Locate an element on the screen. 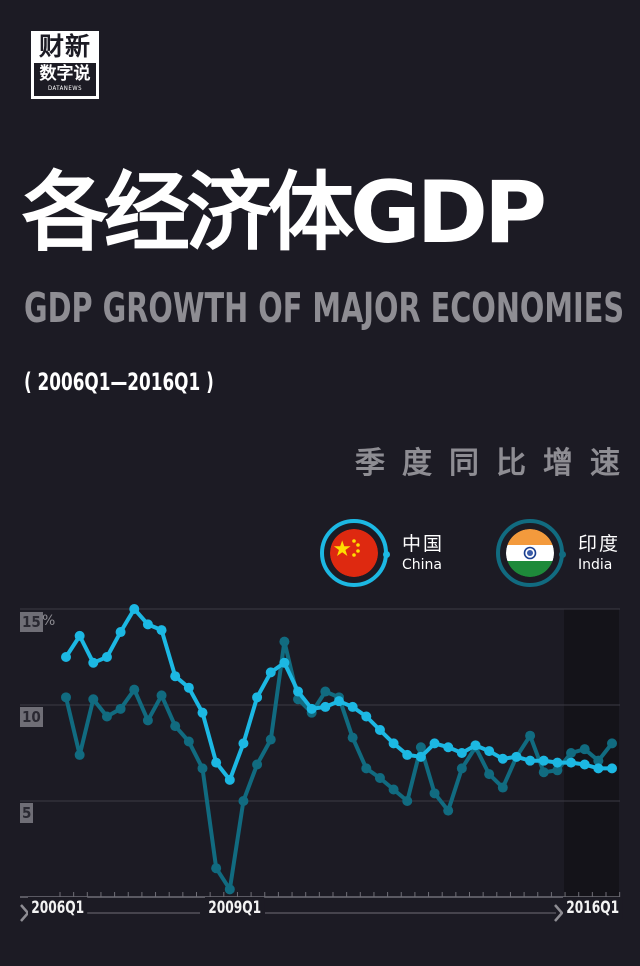 This screenshot has height=966, width=640. legend-china-cn: 中国 is located at coordinates (423, 544).